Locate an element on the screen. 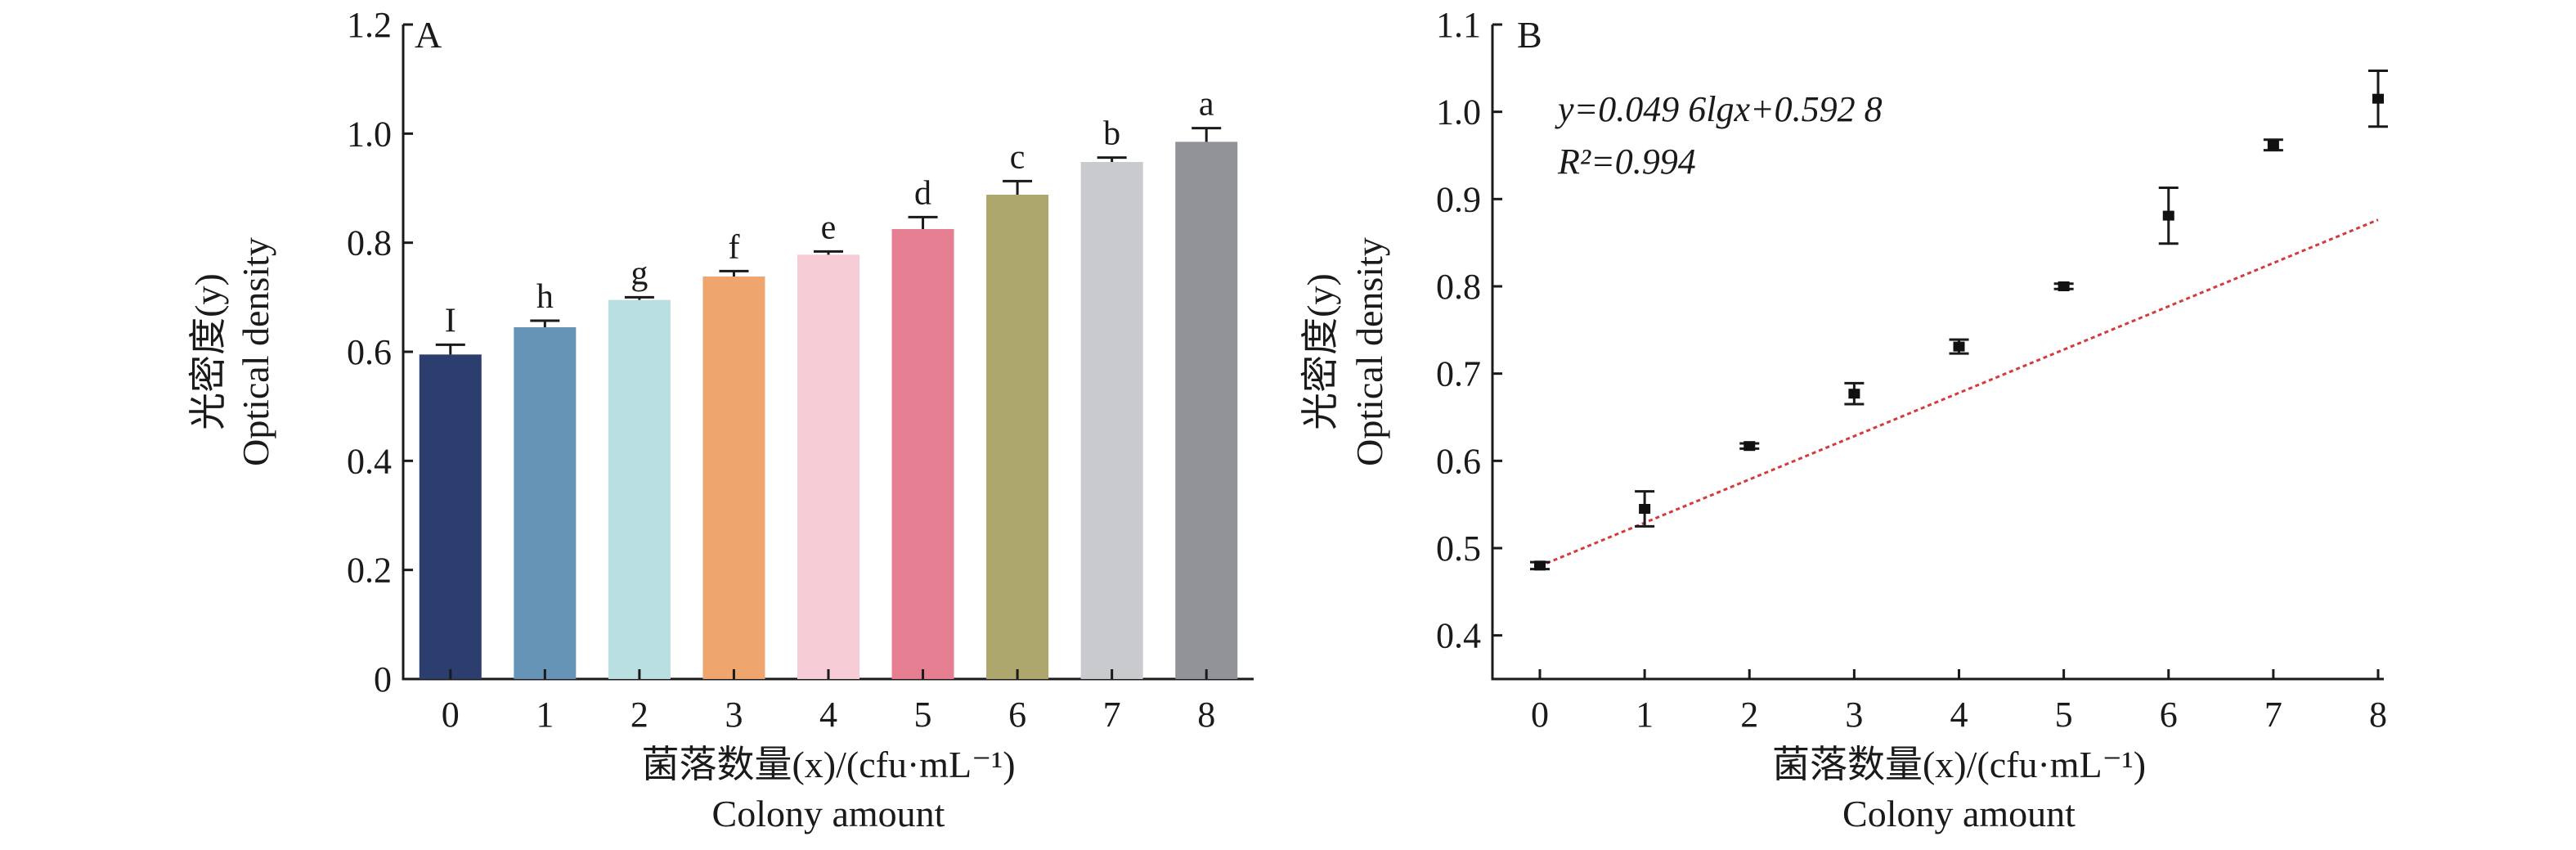 The image size is (2576, 850). panel-label: B is located at coordinates (1529, 35).